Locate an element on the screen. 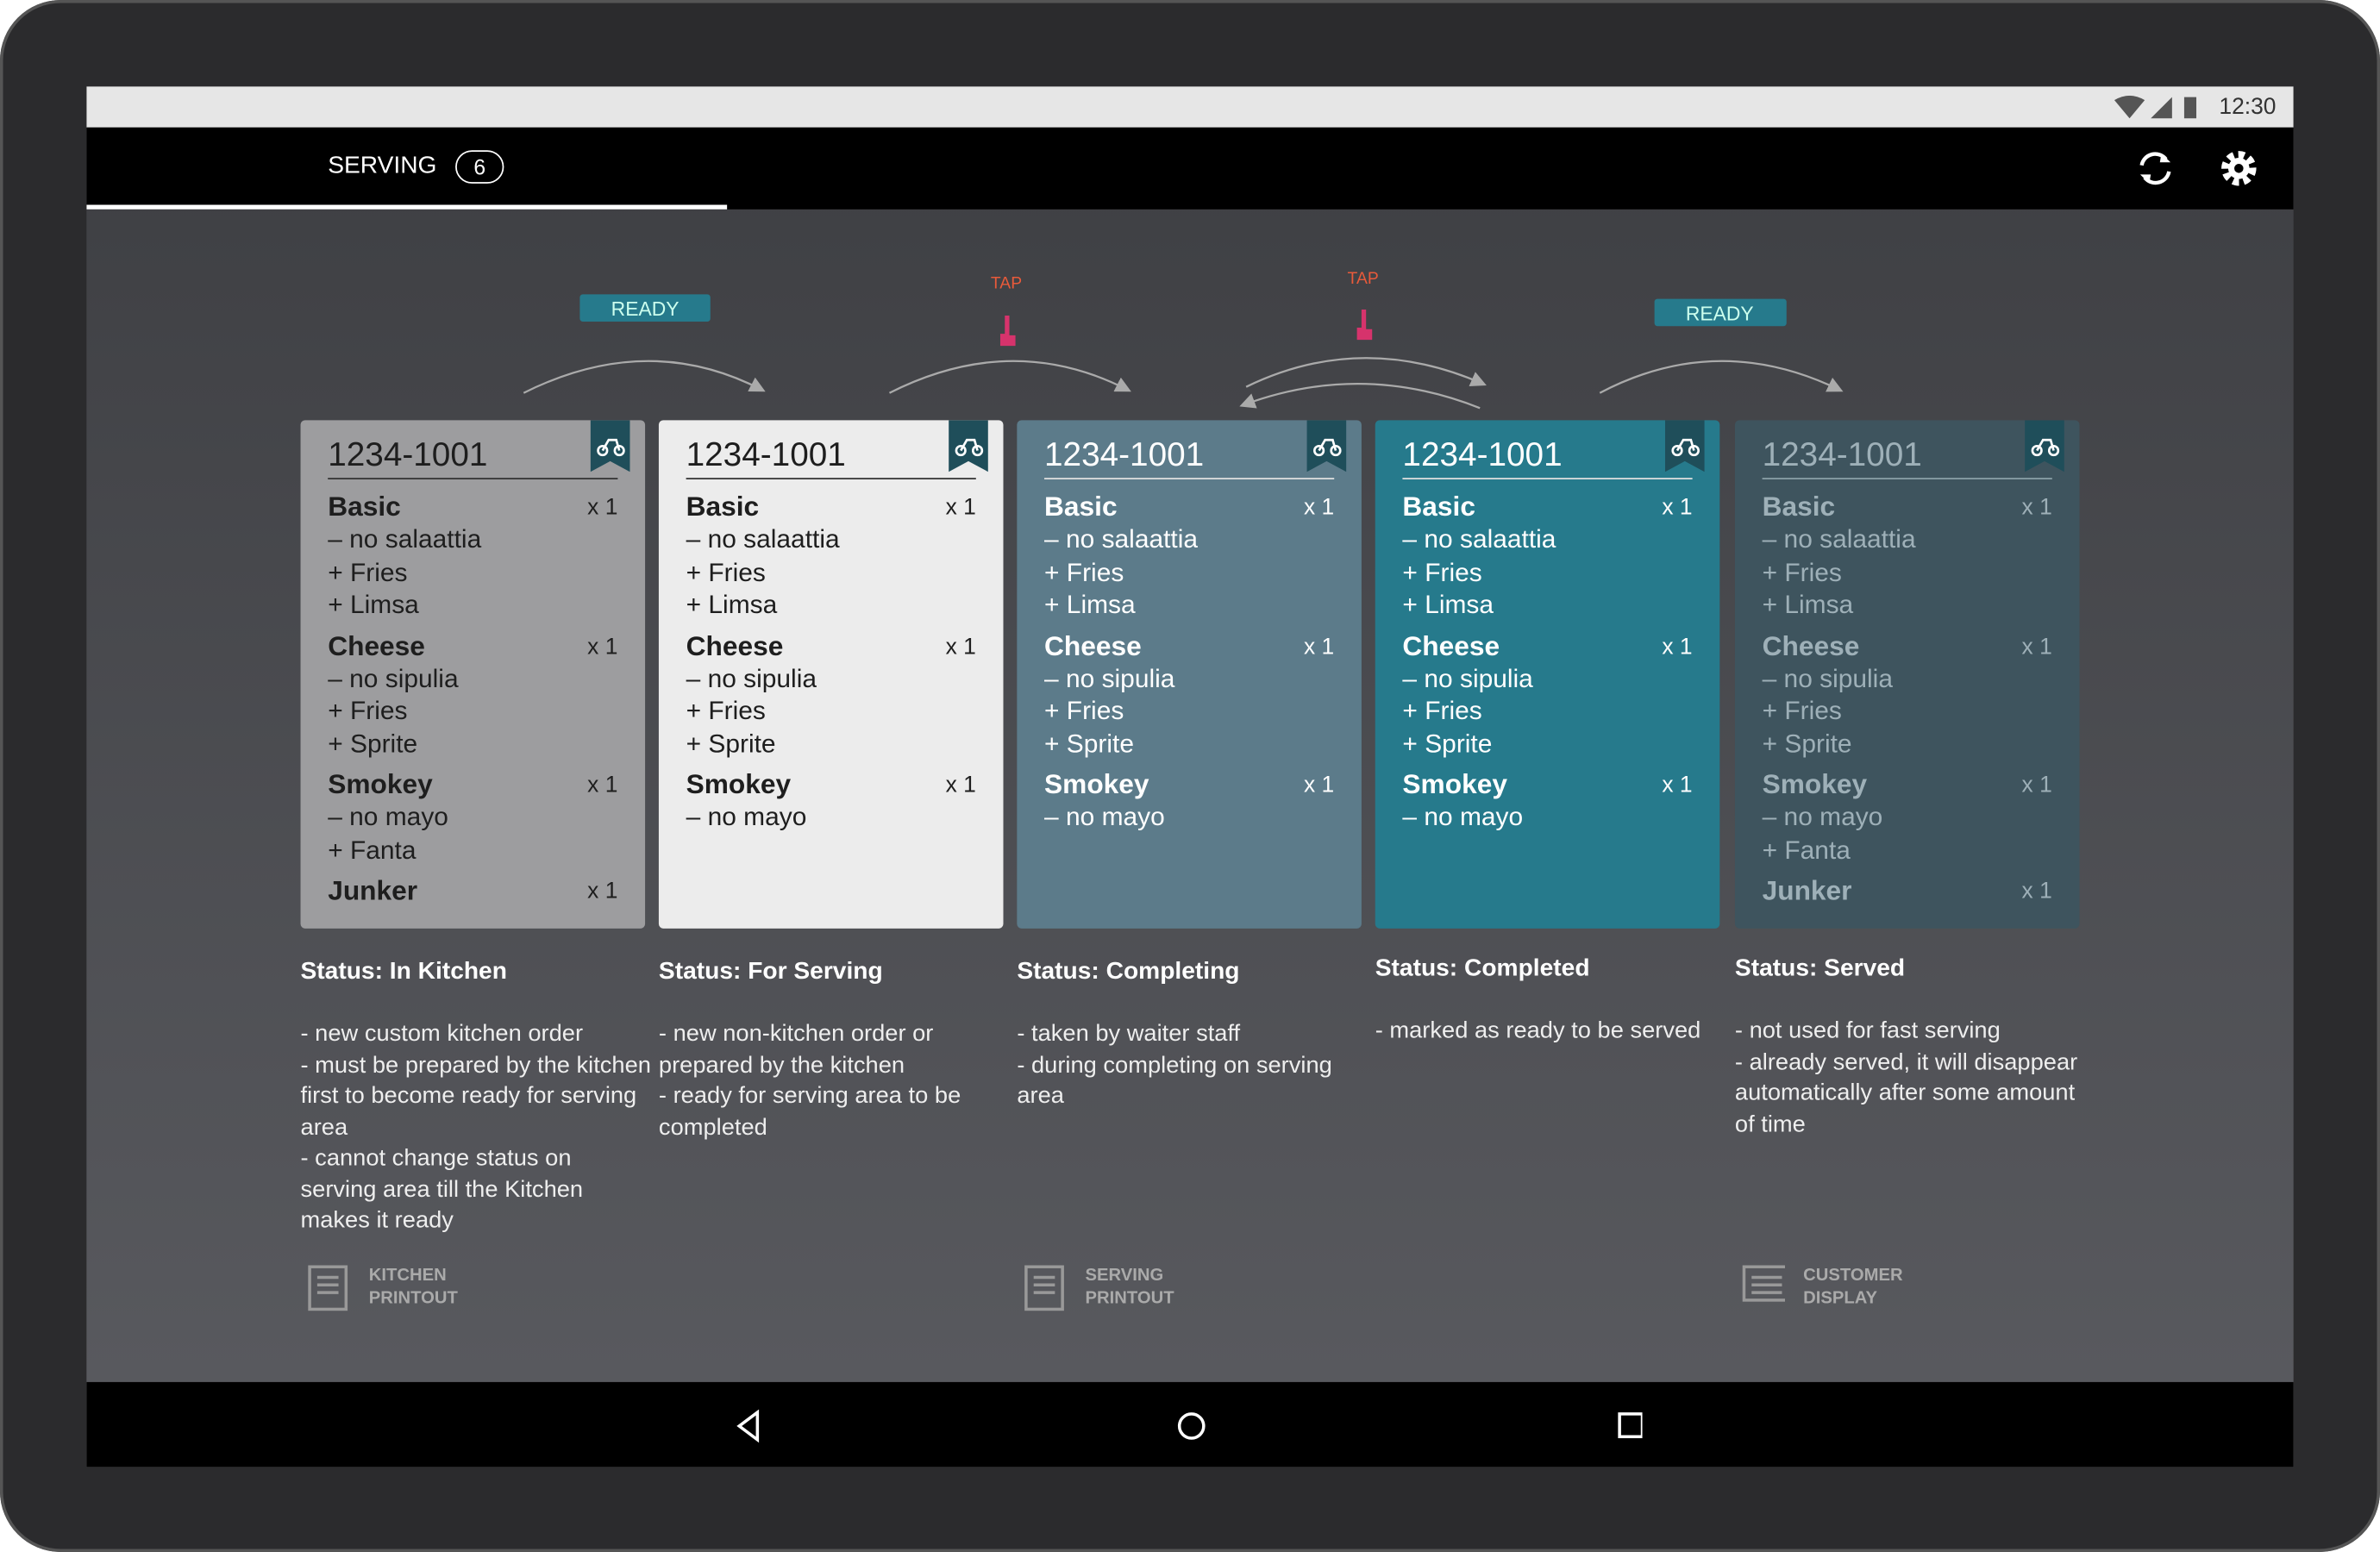 The height and width of the screenshot is (1552, 2380). order-item: Smokey x 1 – no mayo is located at coordinates (1547, 801).